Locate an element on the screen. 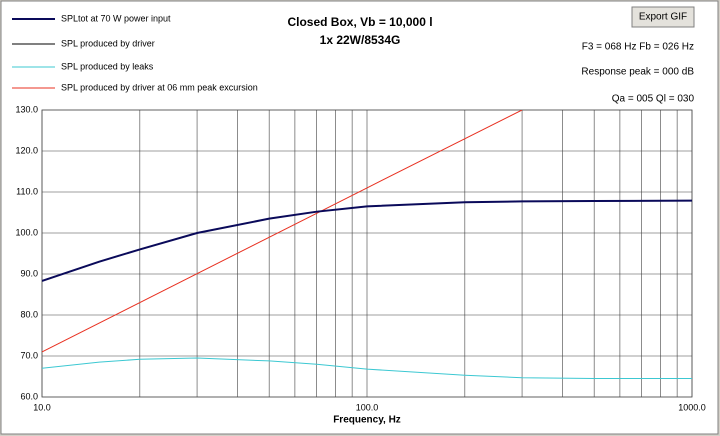 This screenshot has width=720, height=436. y-tick-label: 70.0 is located at coordinates (29, 355).